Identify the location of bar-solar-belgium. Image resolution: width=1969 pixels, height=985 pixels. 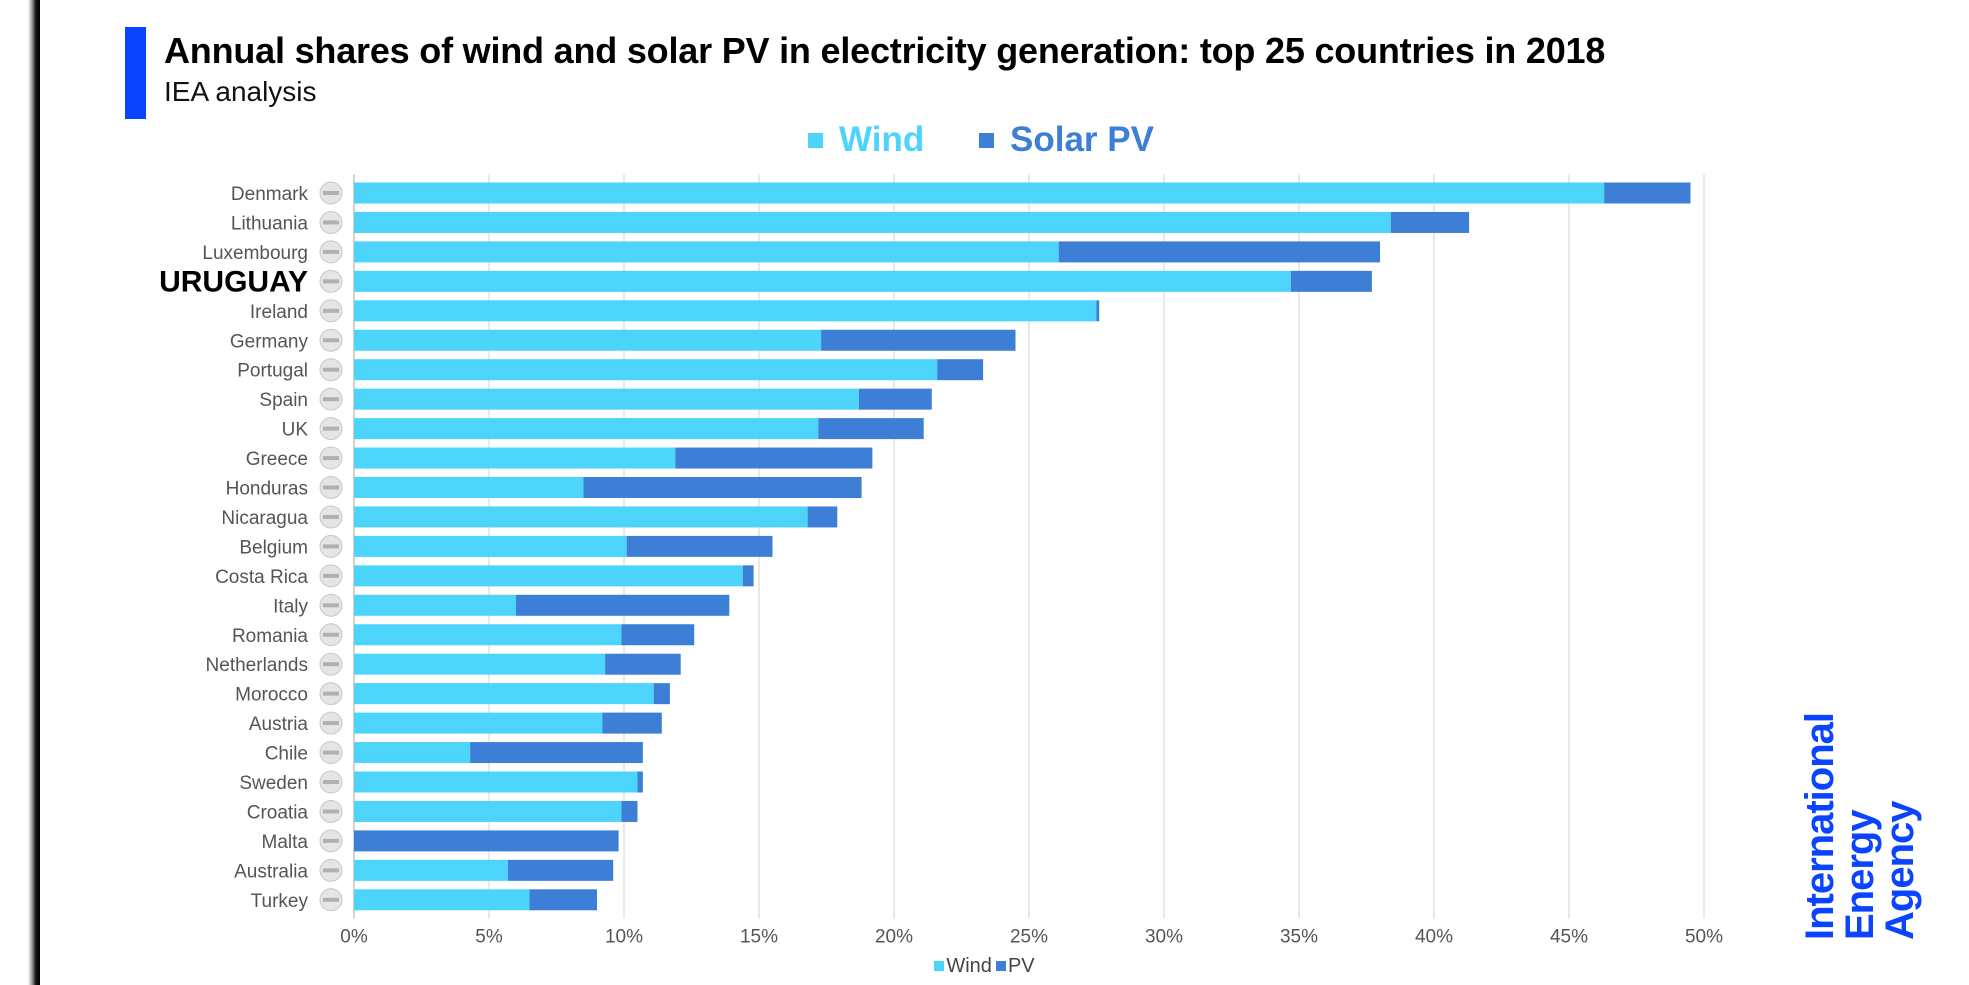
(699, 546).